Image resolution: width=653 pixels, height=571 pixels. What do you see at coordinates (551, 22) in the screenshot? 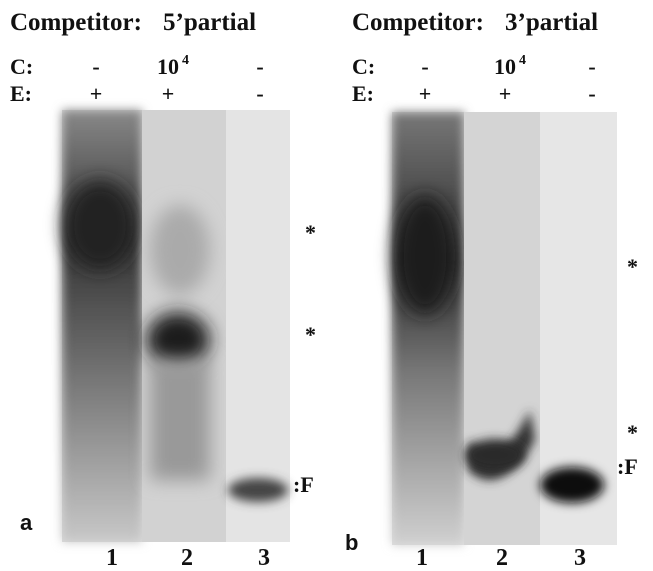
I see `competitor-name: 3’partial` at bounding box center [551, 22].